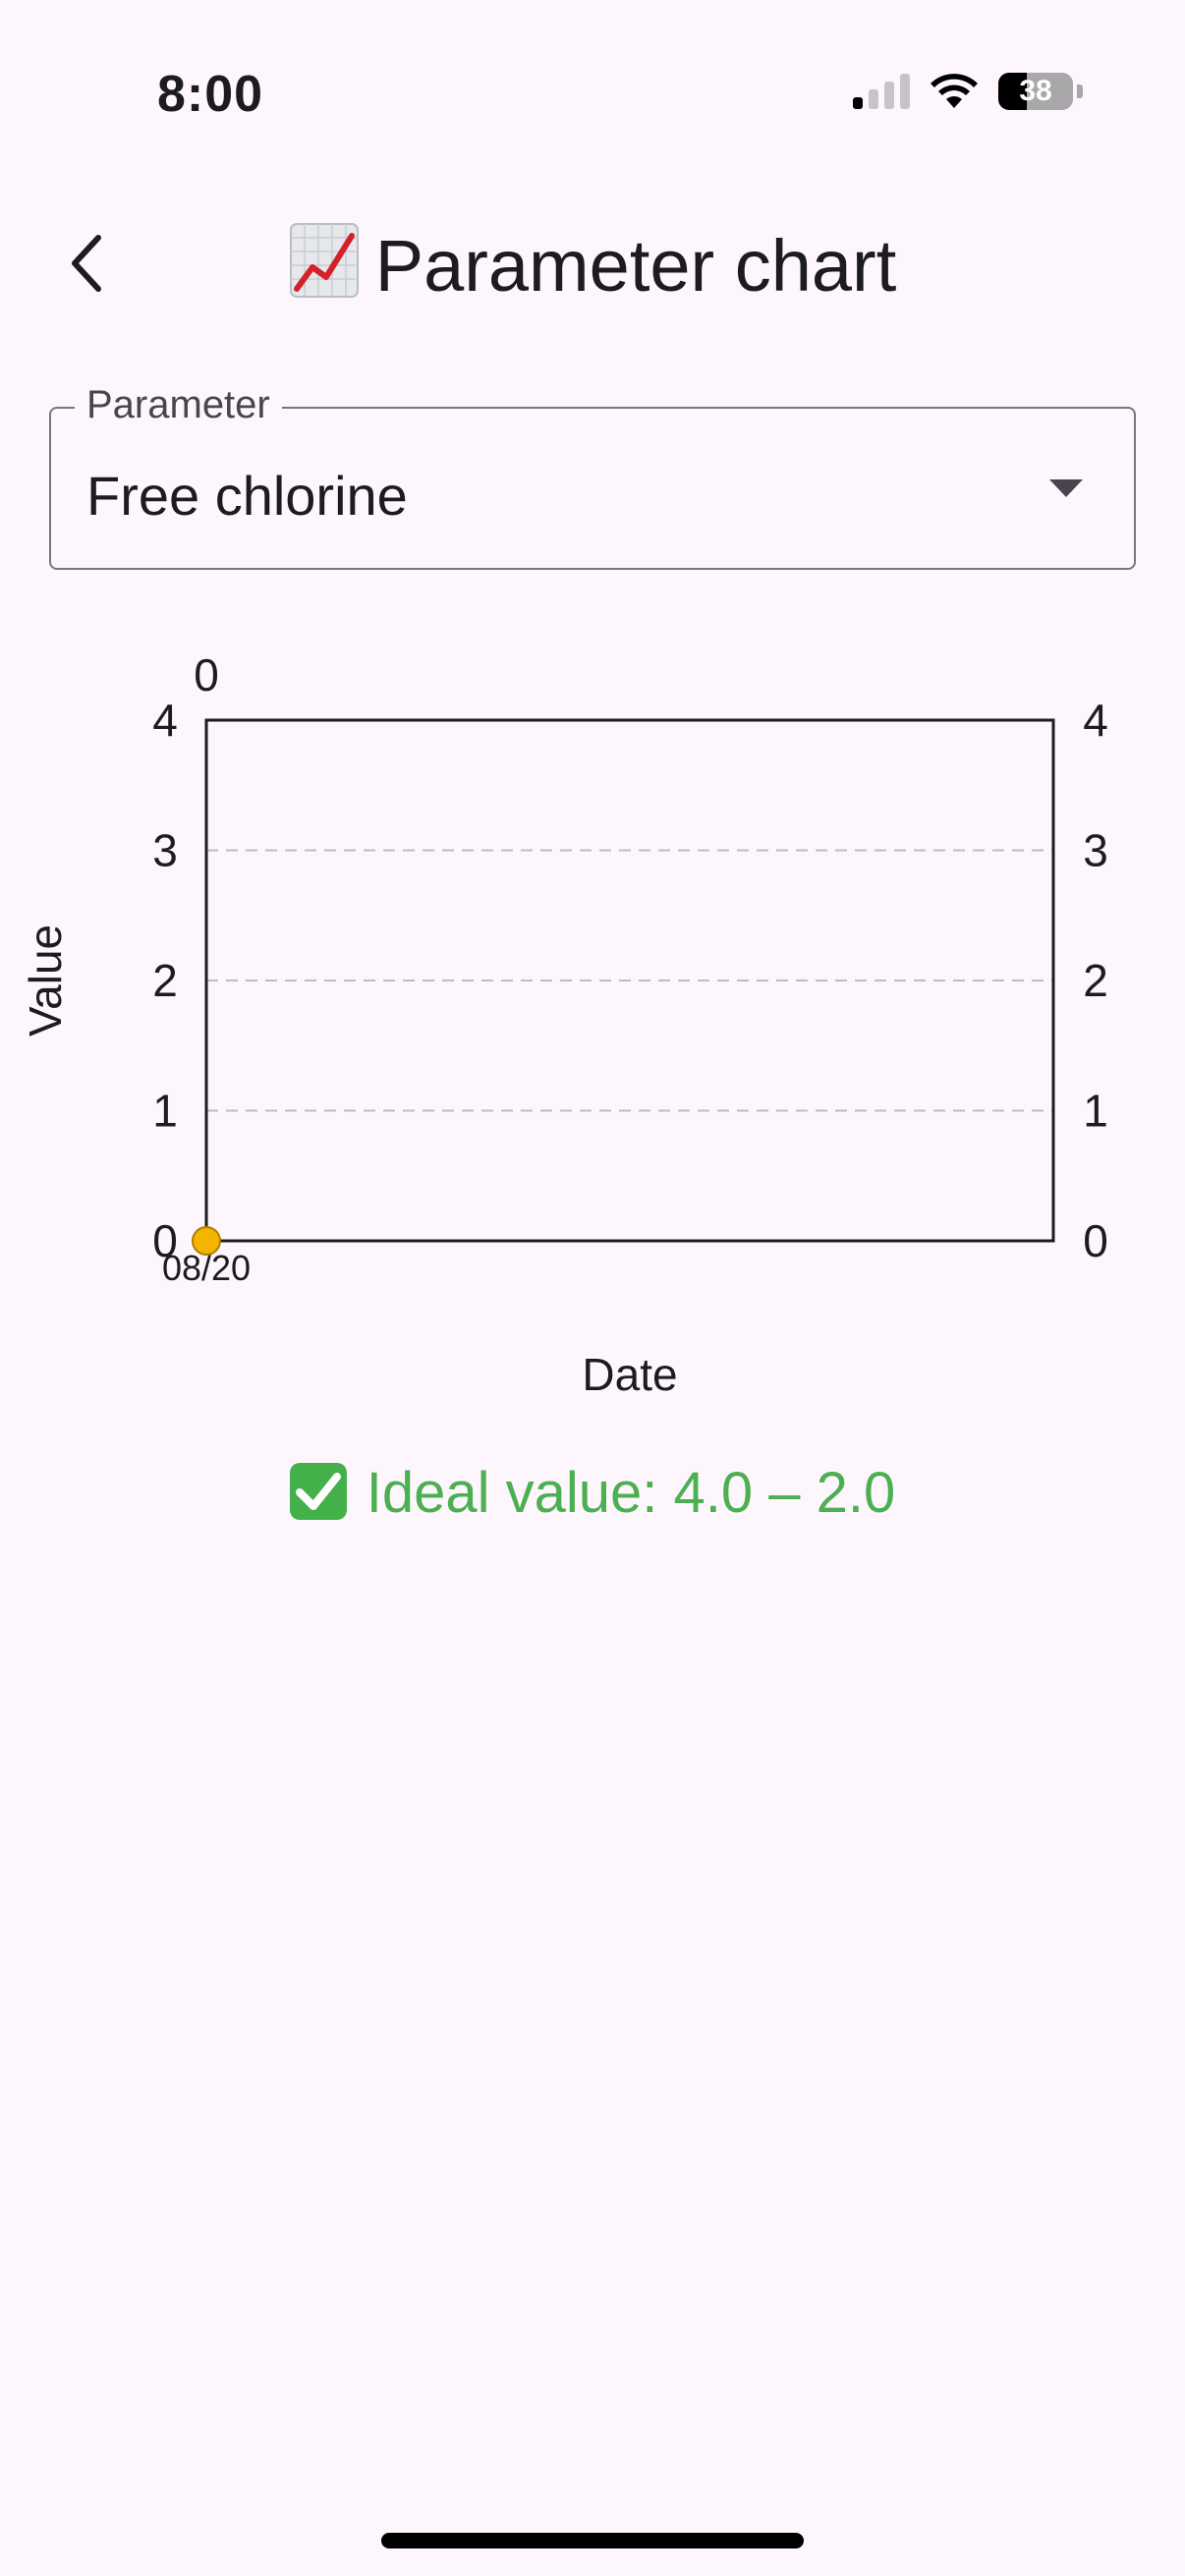 This screenshot has width=1185, height=2576. I want to click on chart-top-label: 0, so click(207, 674).